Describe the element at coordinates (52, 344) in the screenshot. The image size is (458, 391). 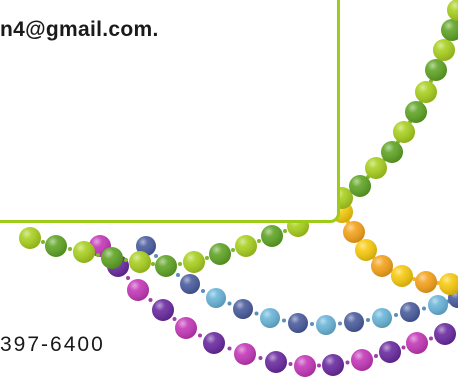
I see `phone-number: 397-6400` at that location.